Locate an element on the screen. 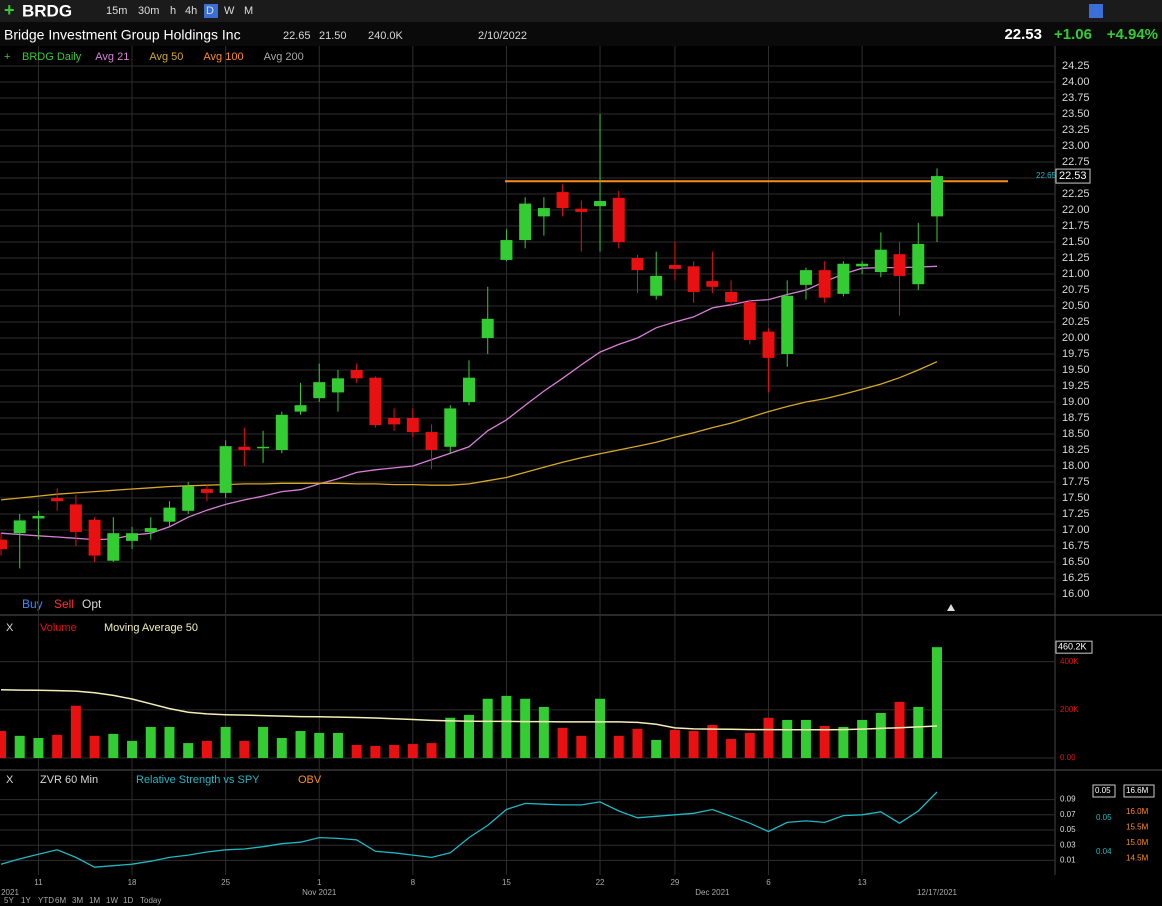  range-button: 1M is located at coordinates (94, 900).